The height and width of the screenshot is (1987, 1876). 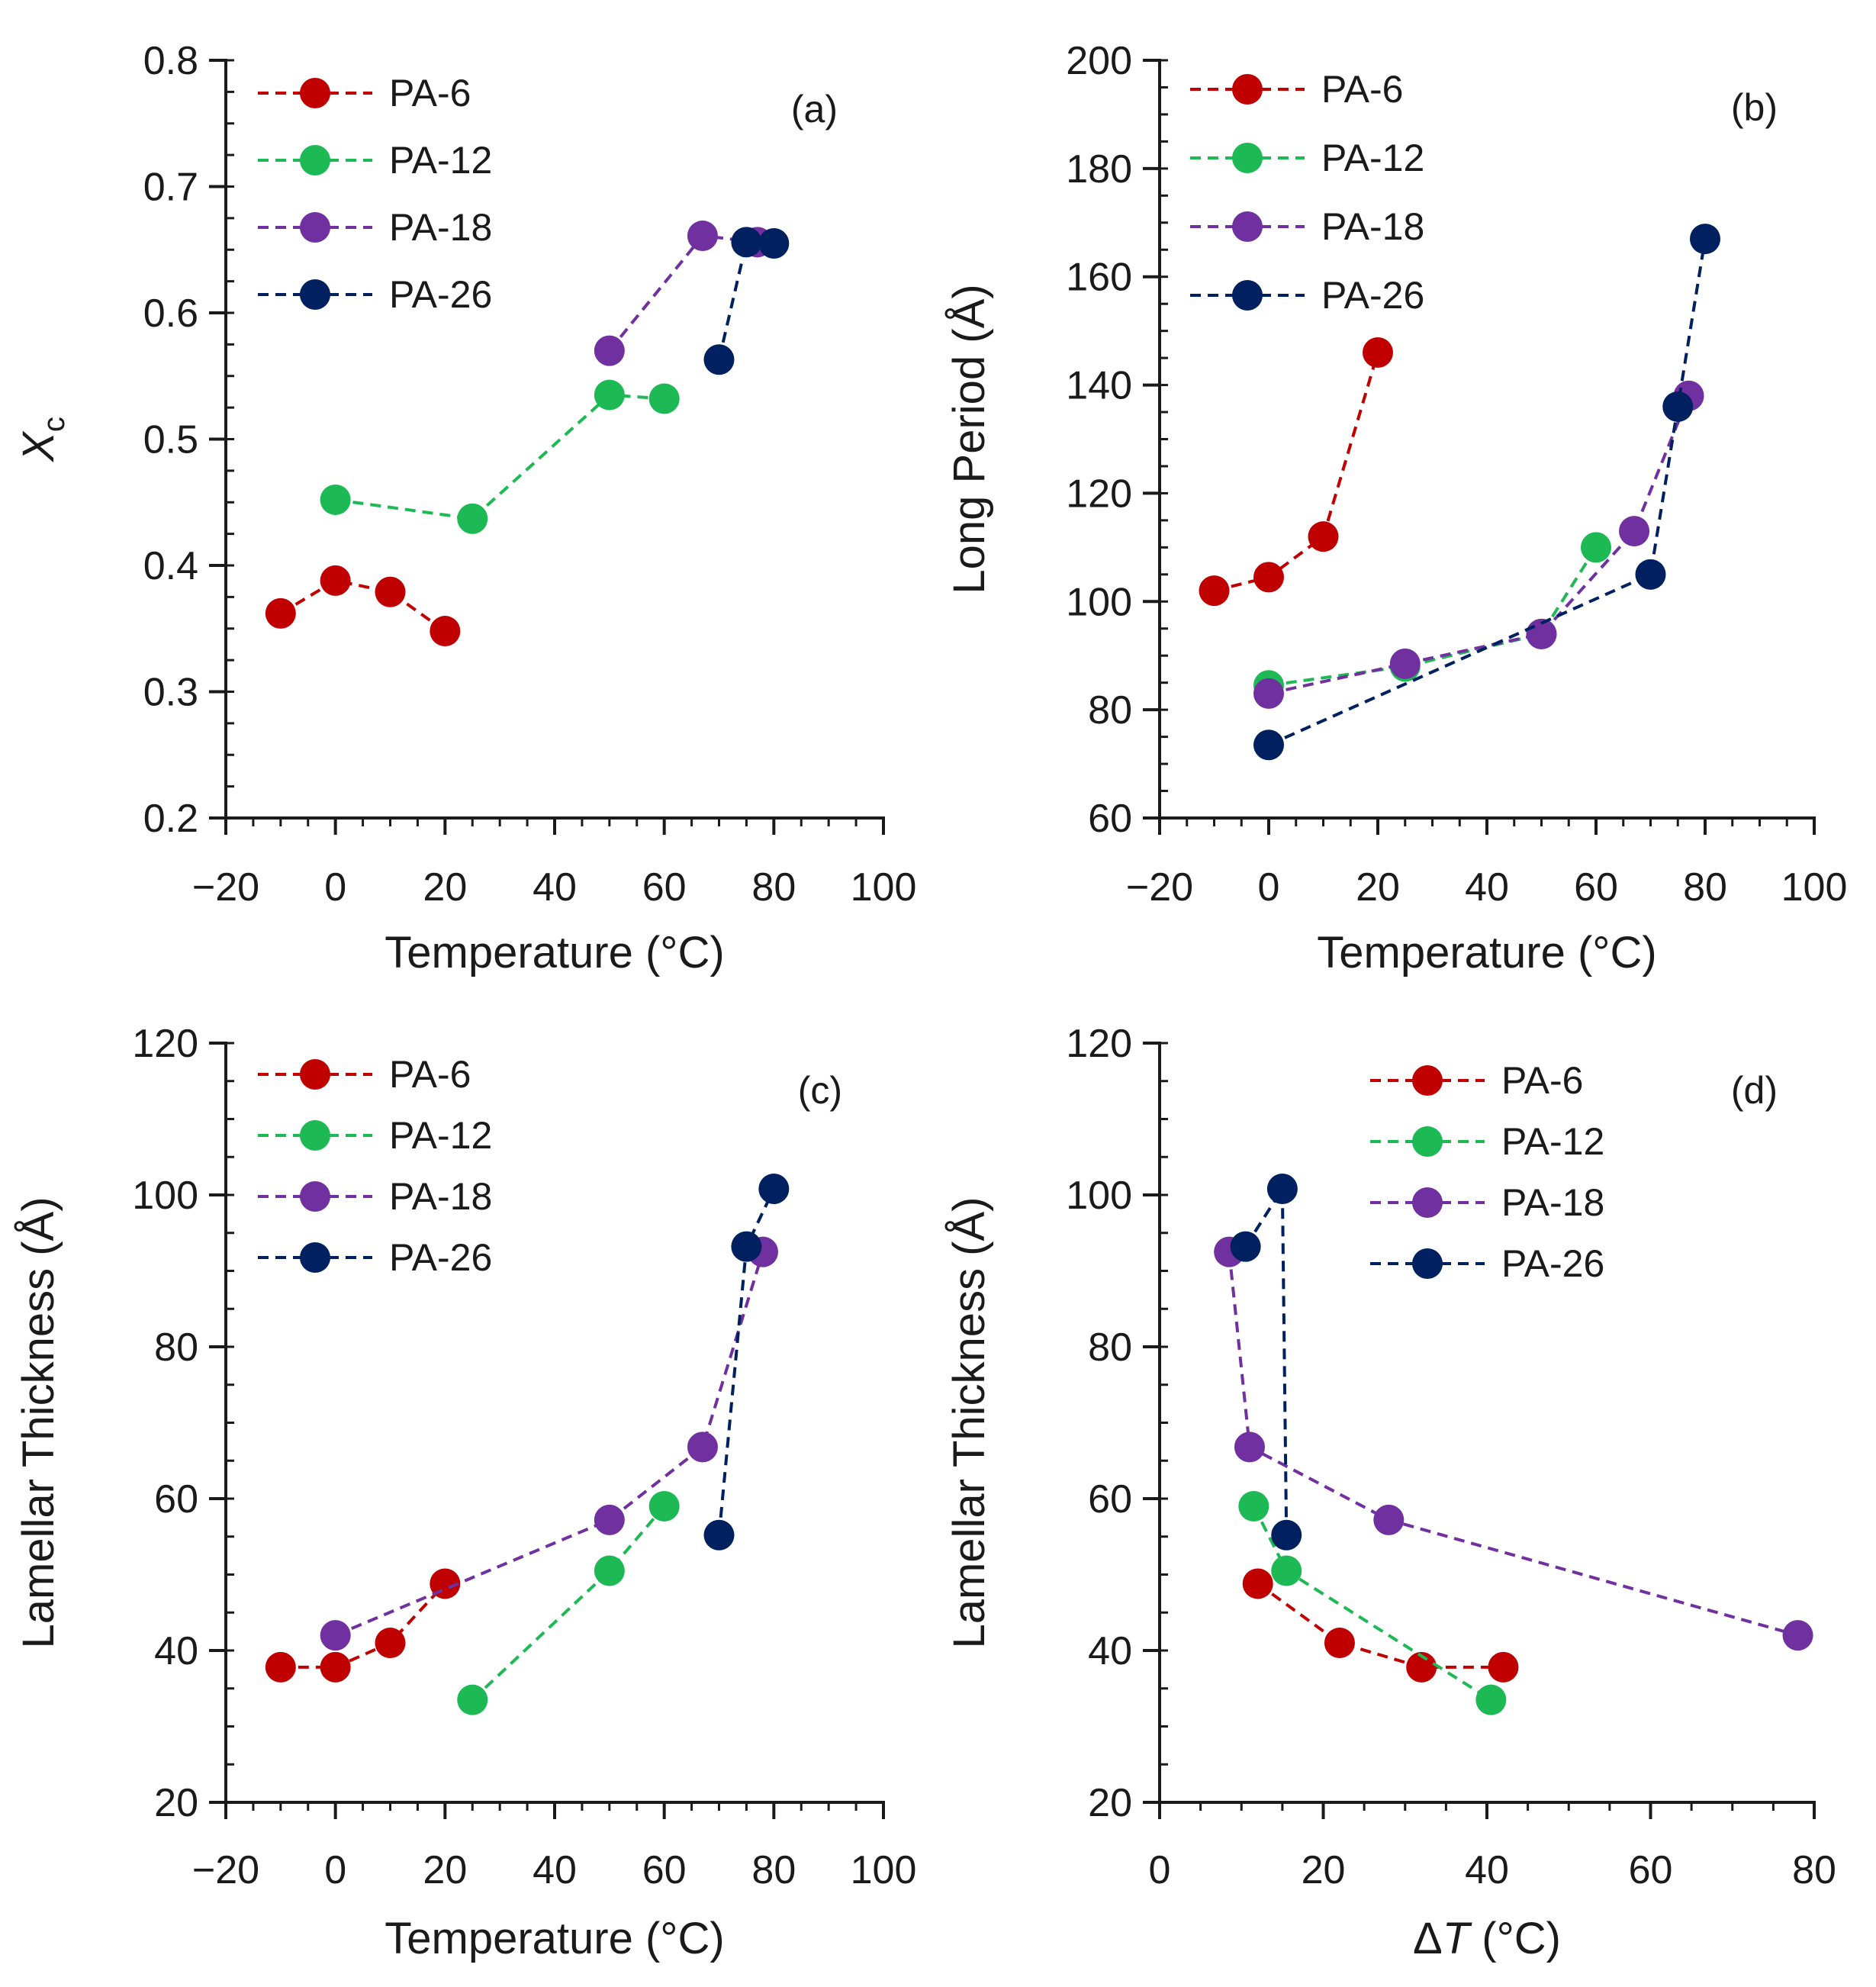 What do you see at coordinates (1428, 1938) in the screenshot?
I see `x-axis-title-prefix: Δ` at bounding box center [1428, 1938].